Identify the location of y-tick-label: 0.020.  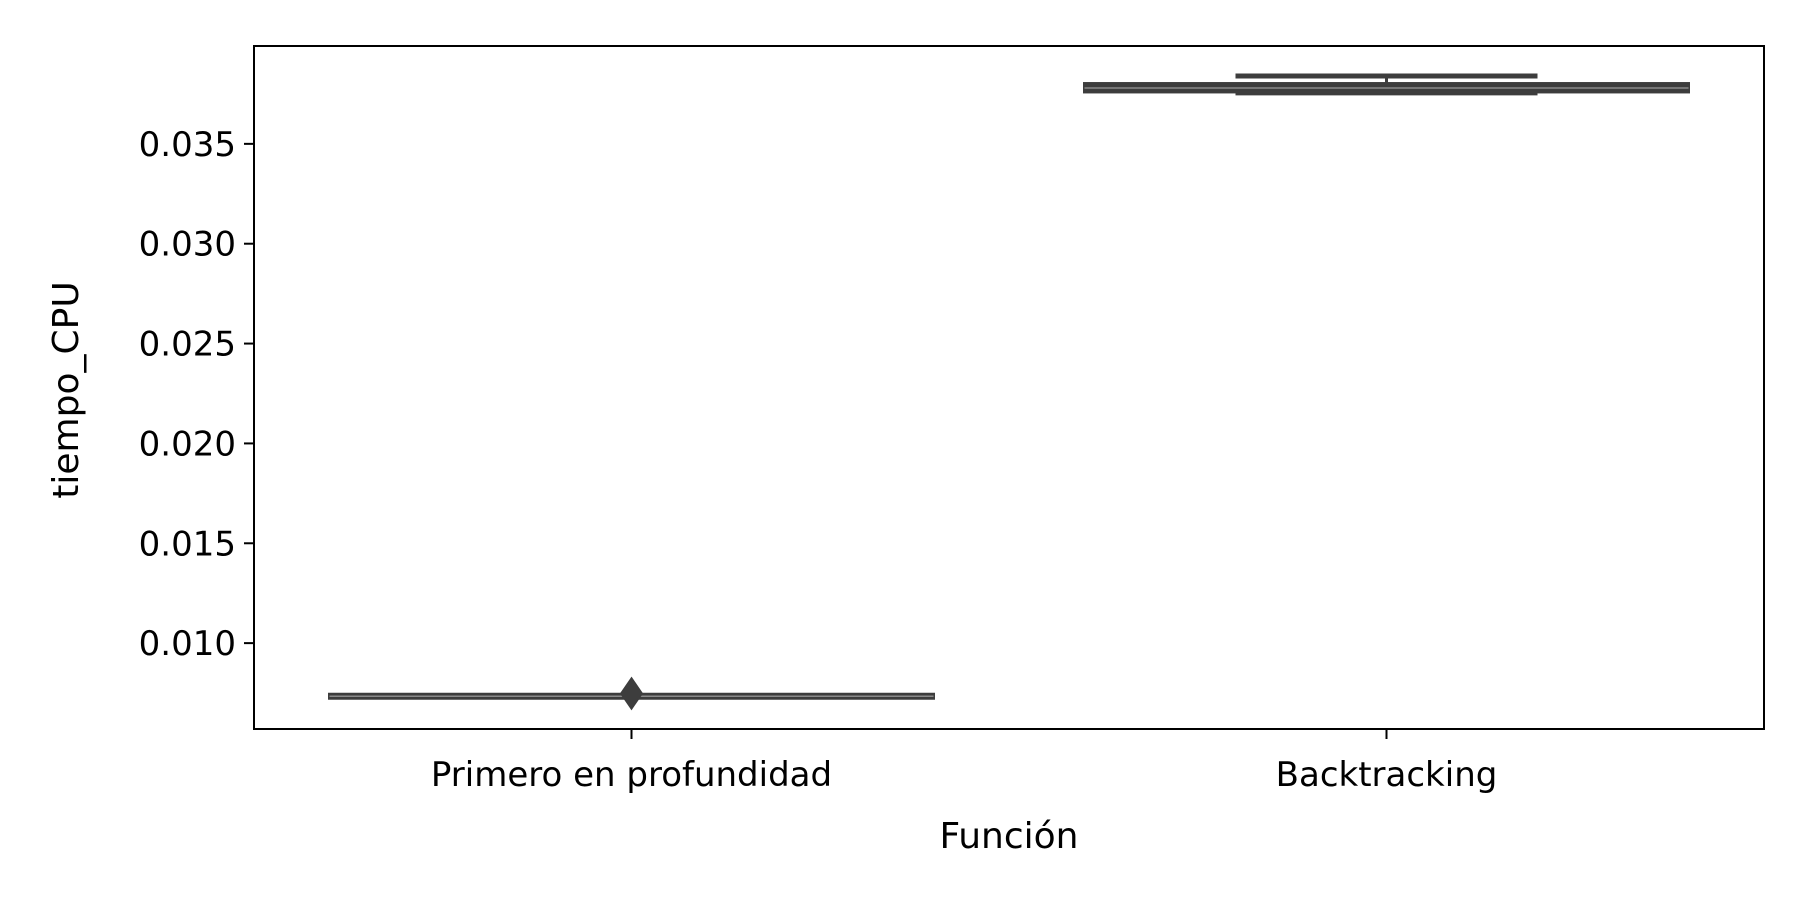
(187, 444).